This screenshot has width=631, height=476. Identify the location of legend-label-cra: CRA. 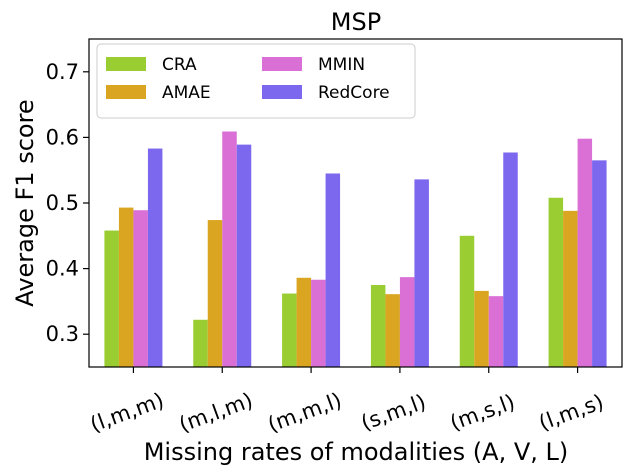
(179, 65).